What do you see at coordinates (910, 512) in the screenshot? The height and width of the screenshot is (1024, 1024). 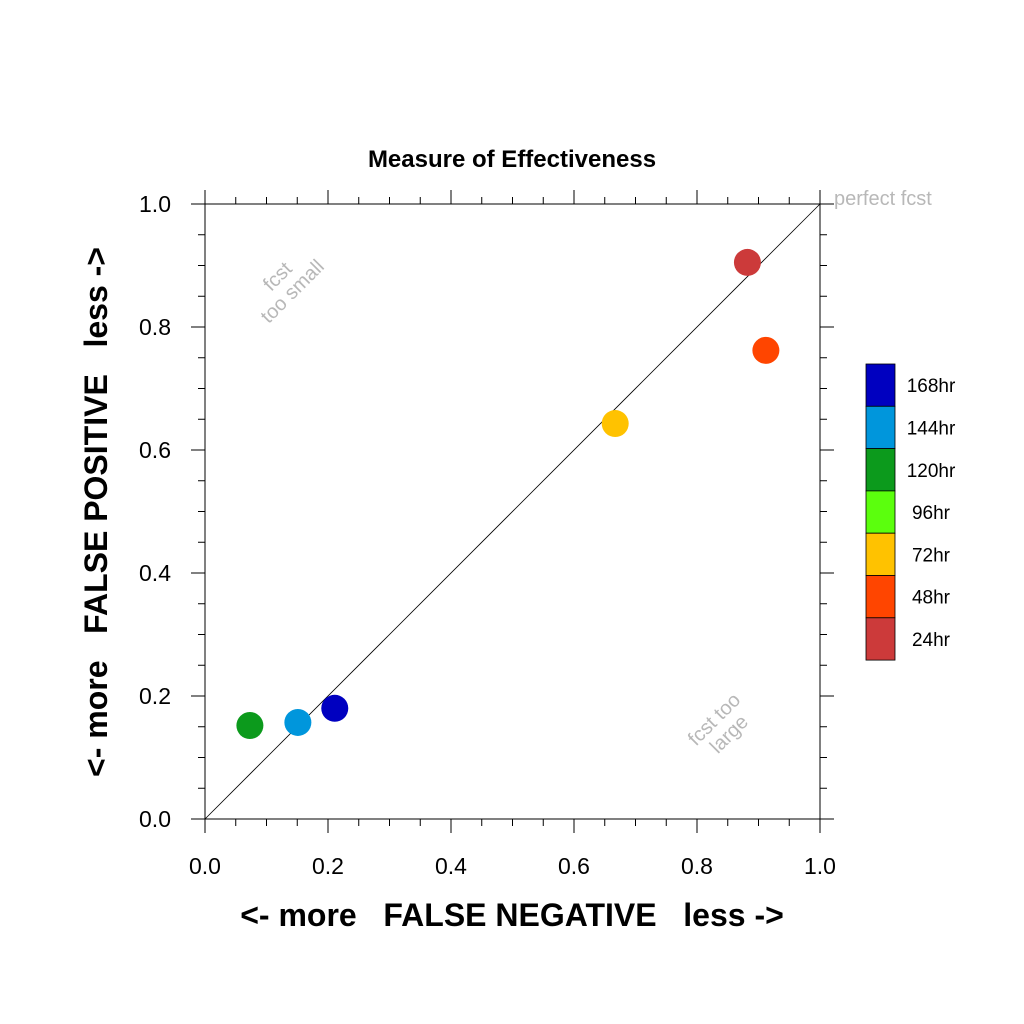 I see `legend: 168hr 144hr 120hr 96hr 72hr 48hr 24hr` at bounding box center [910, 512].